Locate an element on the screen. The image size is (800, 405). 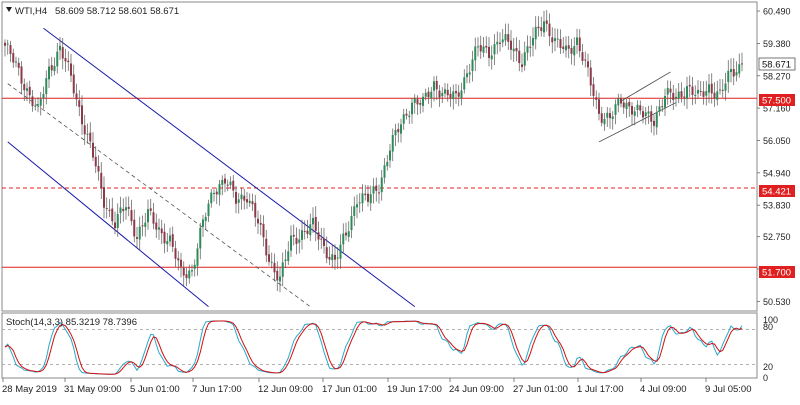
svg-text: 57.500 is located at coordinates (776, 101).